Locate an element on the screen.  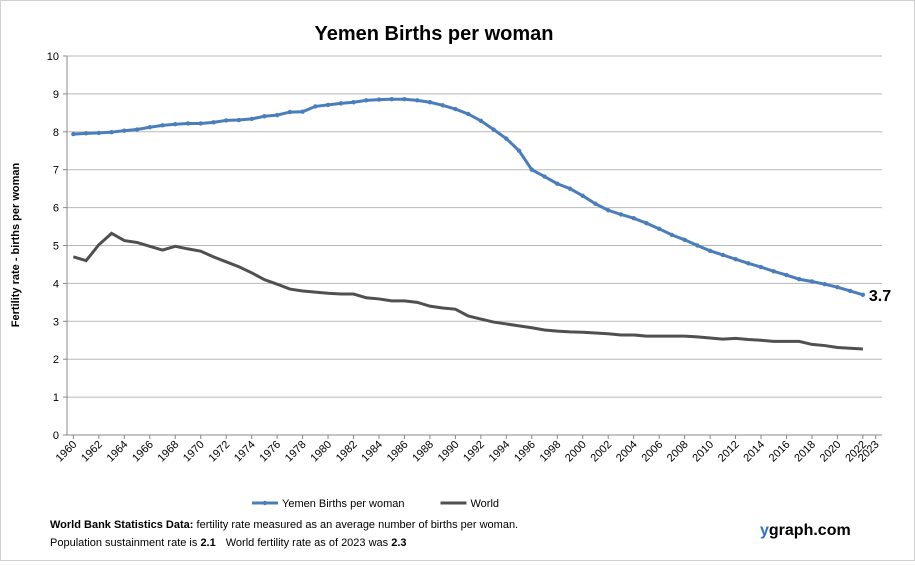
y-tick-label: 5 is located at coordinates (56, 247).